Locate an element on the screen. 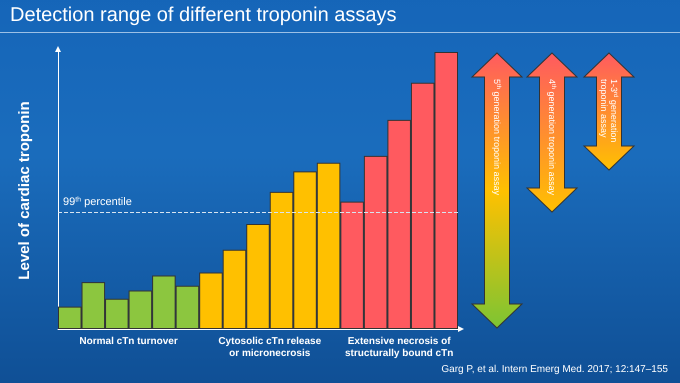 This screenshot has height=383, width=680. text: Garg P, et al. Intern Emerg Med. 2017; 12:147–155 is located at coordinates (554, 369).